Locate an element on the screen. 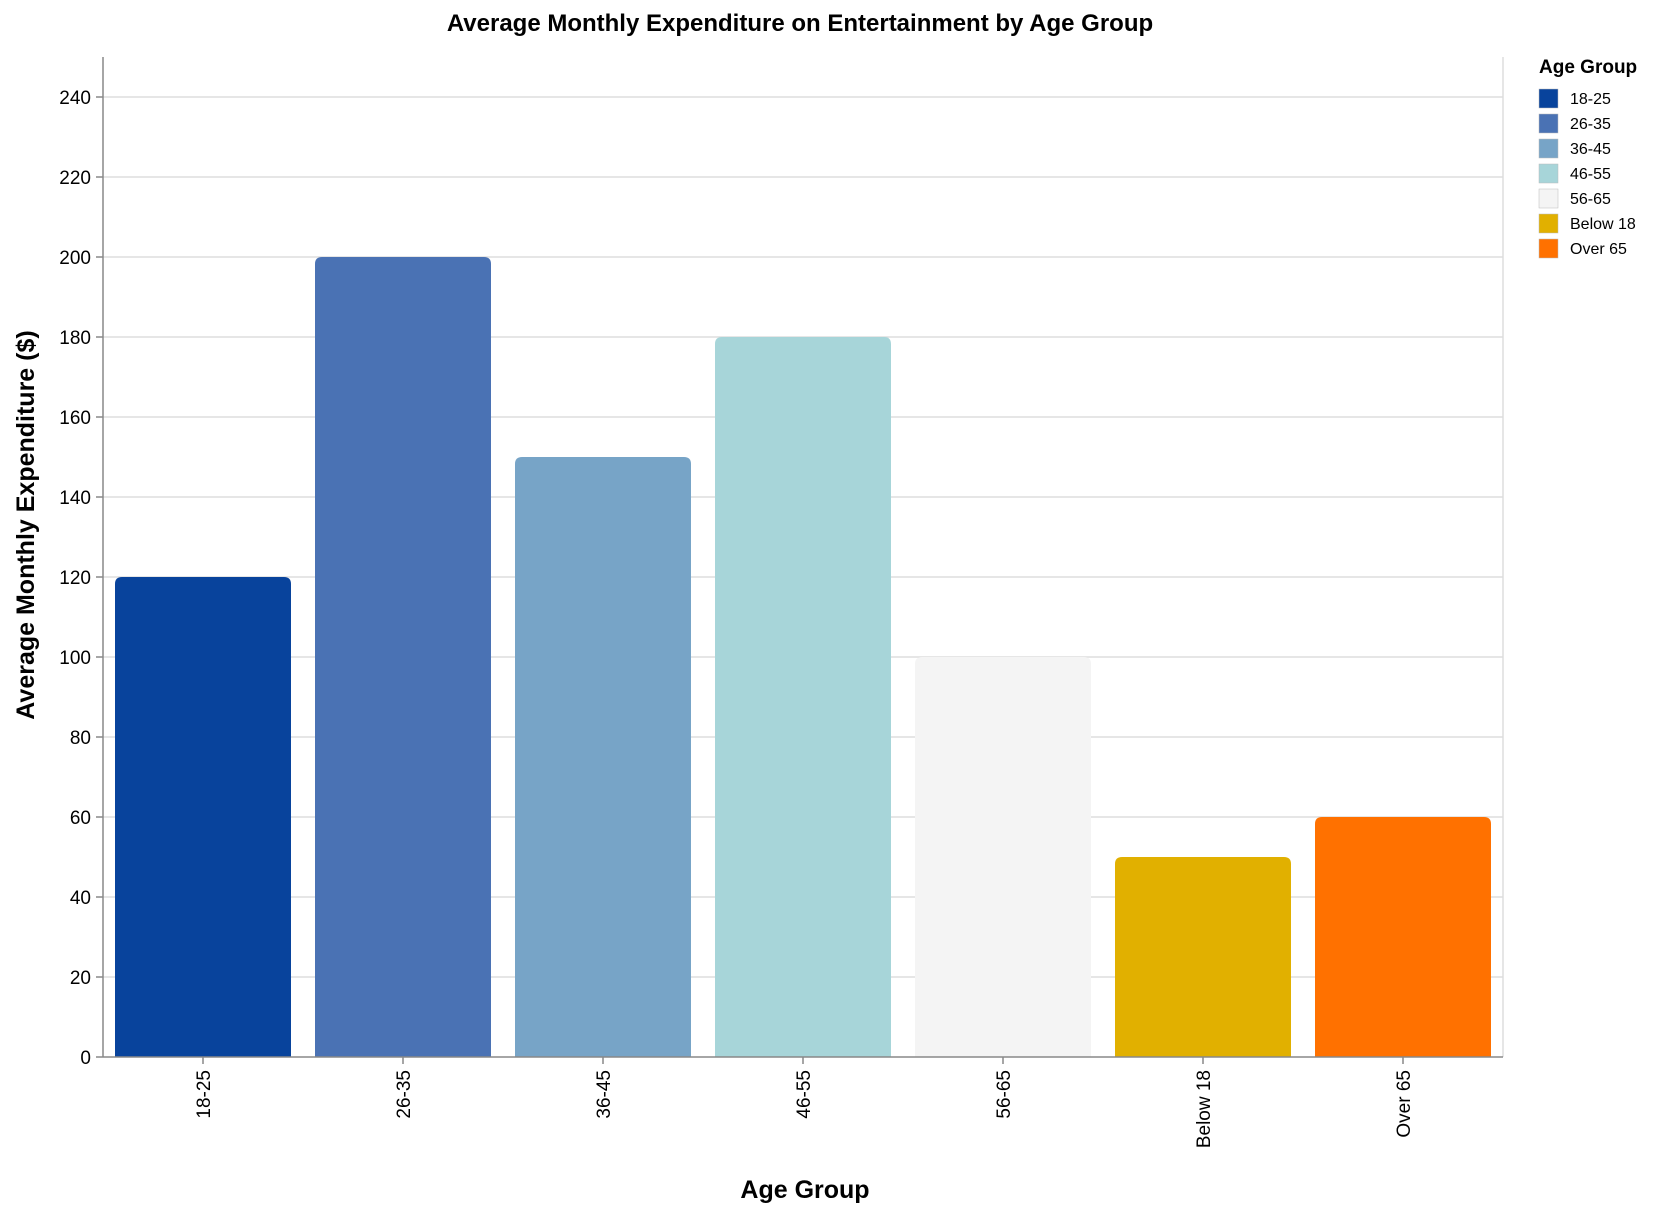 The height and width of the screenshot is (1221, 1664). x-tick-label: 18-25 is located at coordinates (204, 1094).